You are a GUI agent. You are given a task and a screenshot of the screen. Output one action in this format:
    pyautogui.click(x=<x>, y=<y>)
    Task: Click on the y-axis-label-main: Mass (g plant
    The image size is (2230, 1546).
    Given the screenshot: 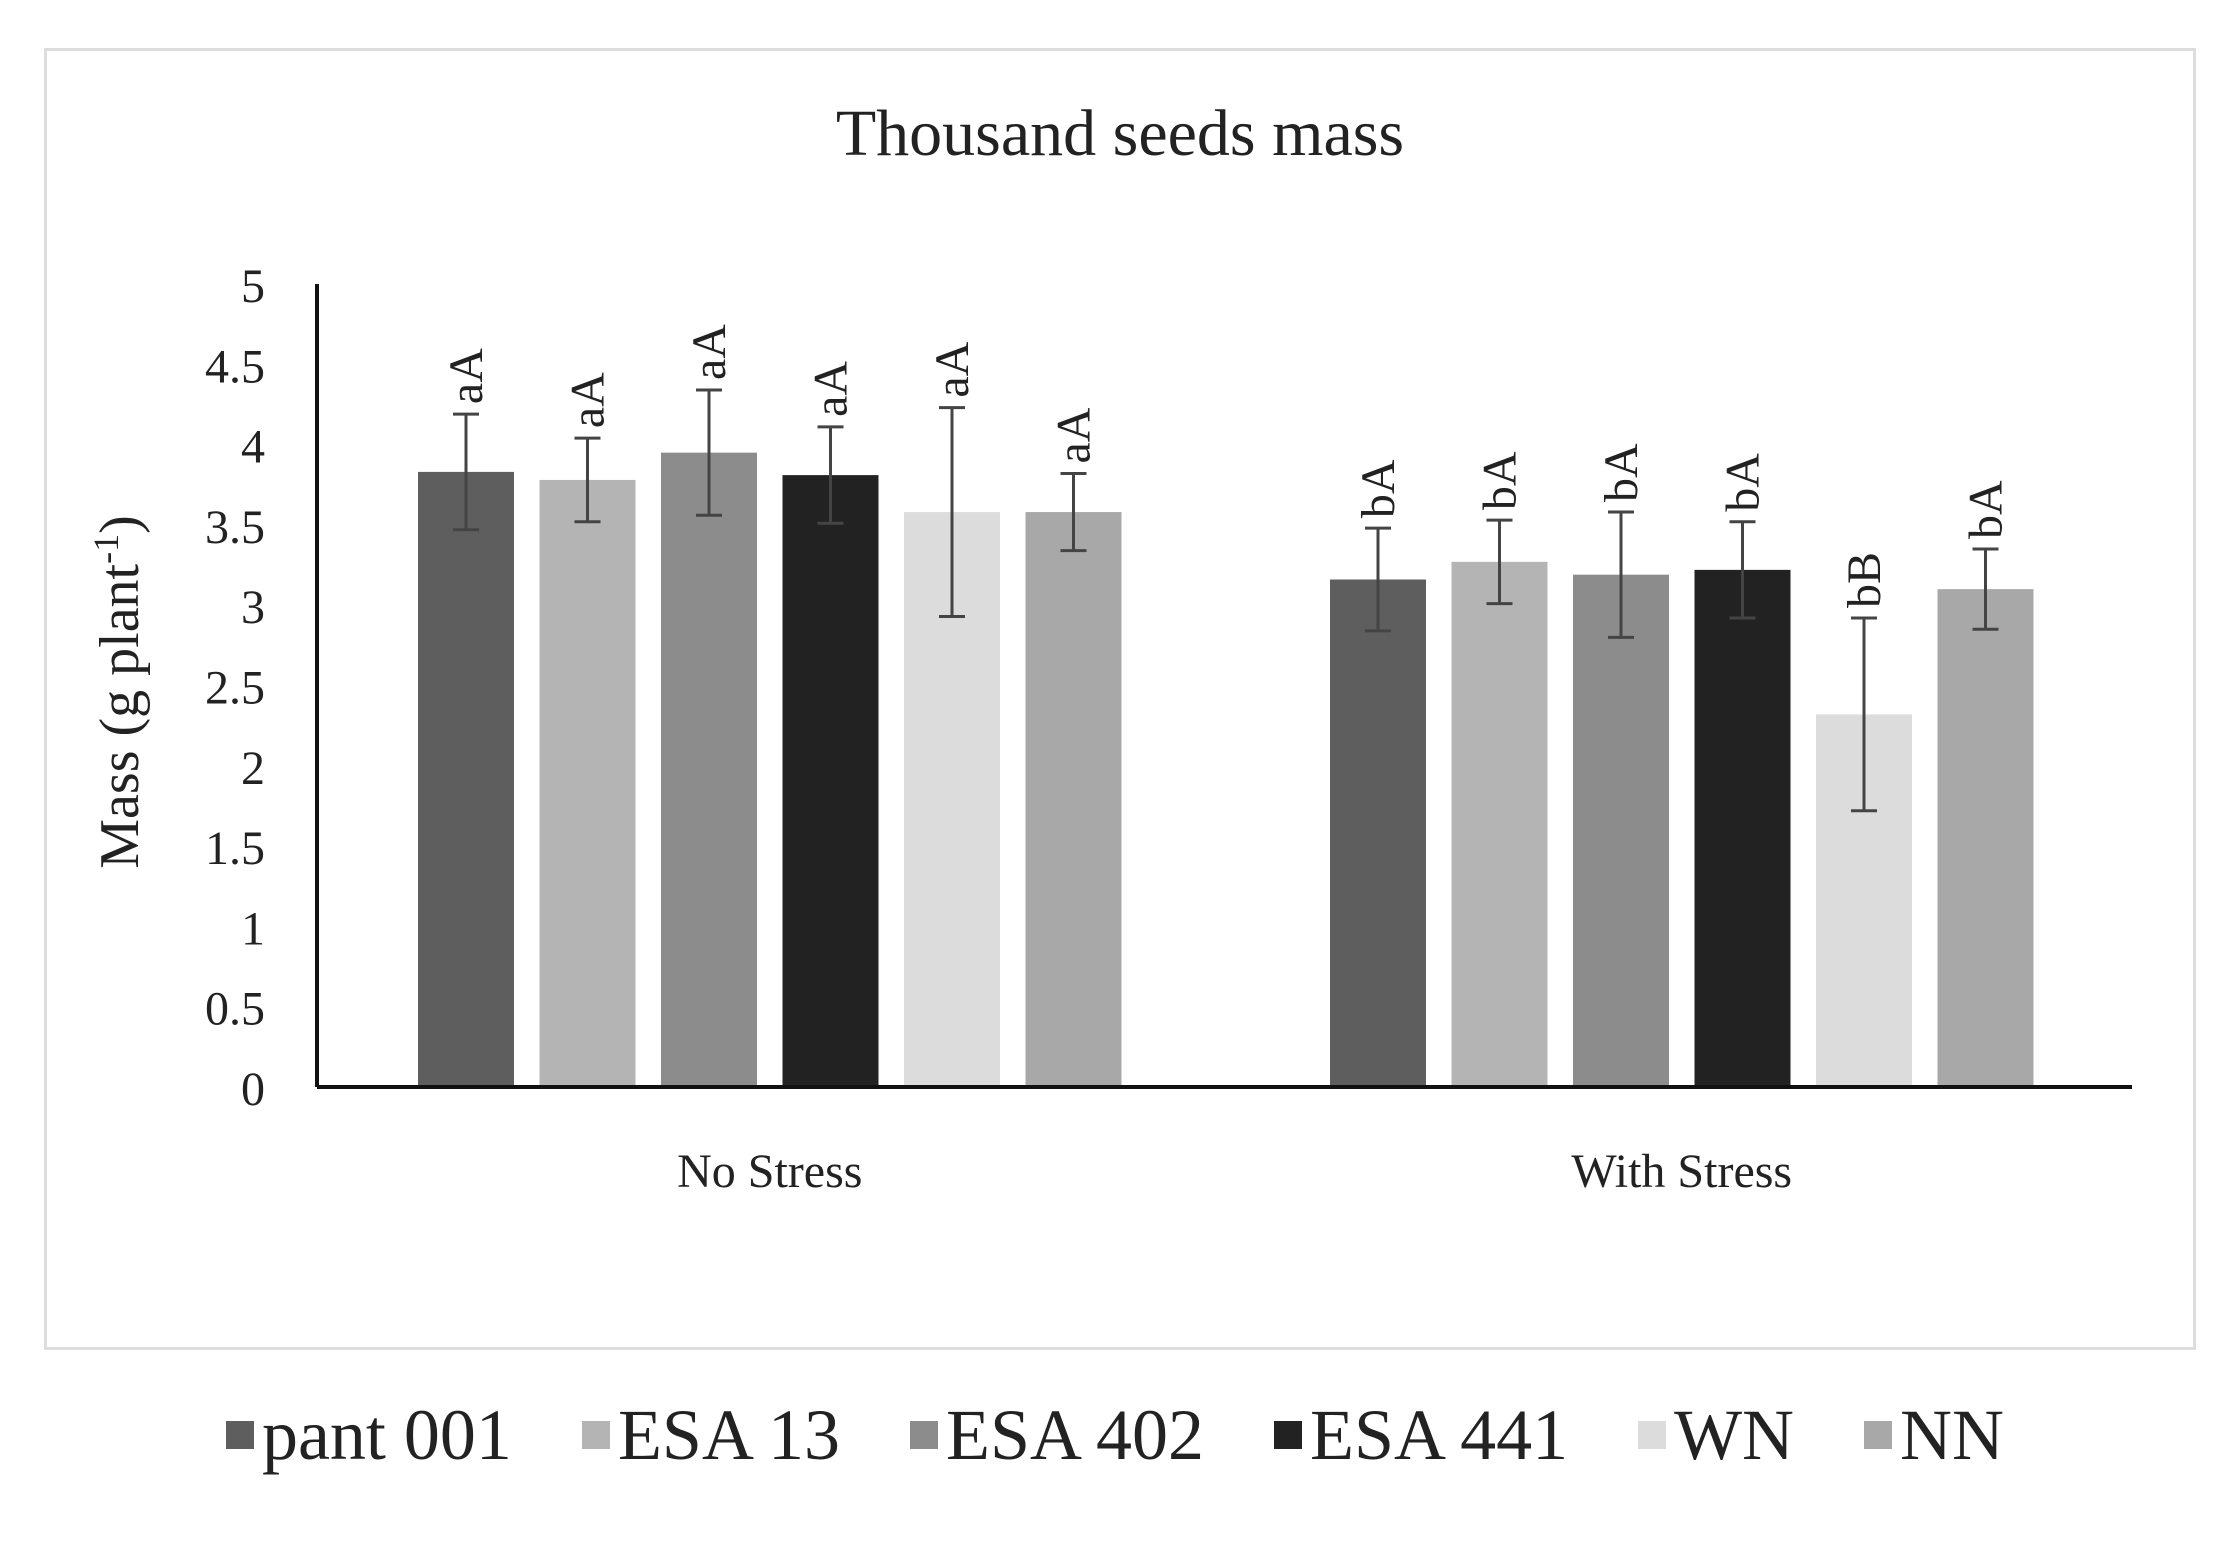 What is the action you would take?
    pyautogui.click(x=120, y=715)
    